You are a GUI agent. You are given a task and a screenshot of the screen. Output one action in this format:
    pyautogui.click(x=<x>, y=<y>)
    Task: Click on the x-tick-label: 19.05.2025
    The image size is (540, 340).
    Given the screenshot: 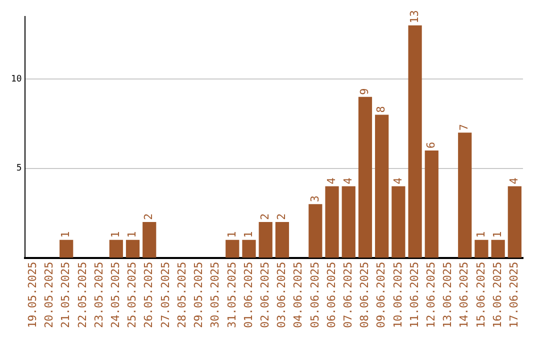 What is the action you would take?
    pyautogui.click(x=32, y=295)
    